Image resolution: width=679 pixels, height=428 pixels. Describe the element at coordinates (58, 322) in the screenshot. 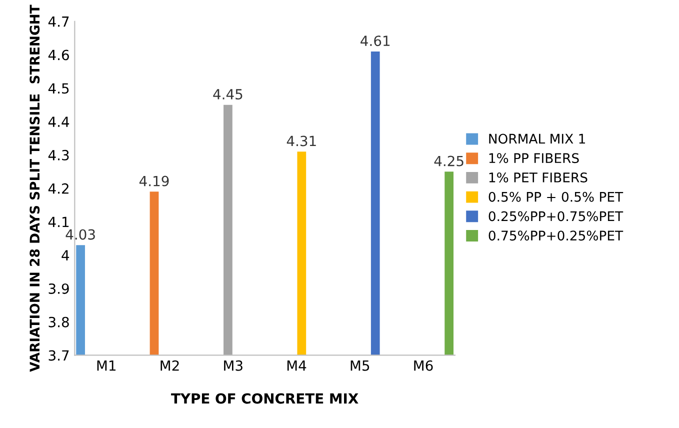

I see `y-tick-label: 3.8` at that location.